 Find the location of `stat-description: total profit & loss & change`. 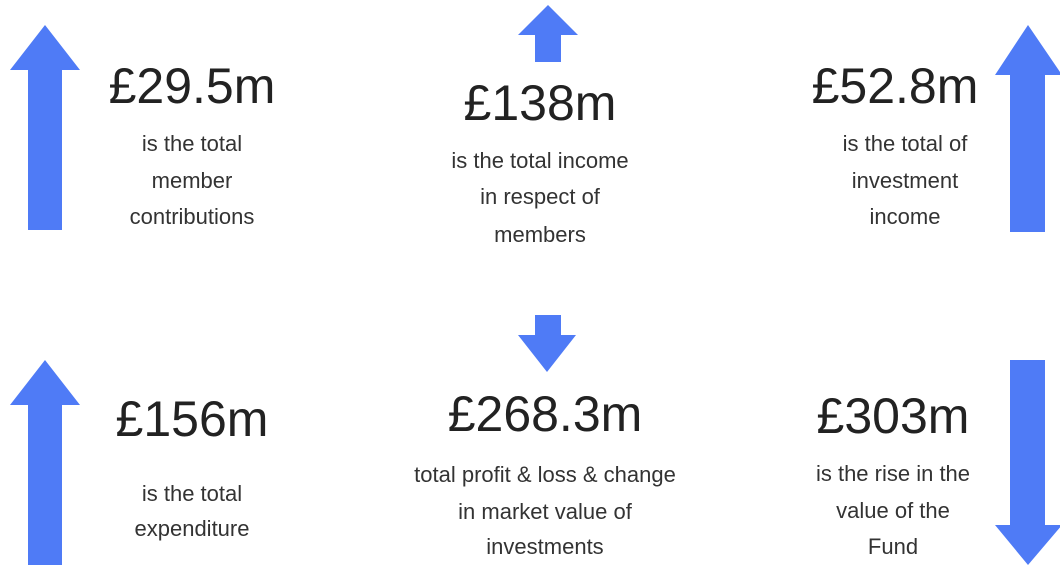

stat-description: total profit & loss & change is located at coordinates (545, 474).